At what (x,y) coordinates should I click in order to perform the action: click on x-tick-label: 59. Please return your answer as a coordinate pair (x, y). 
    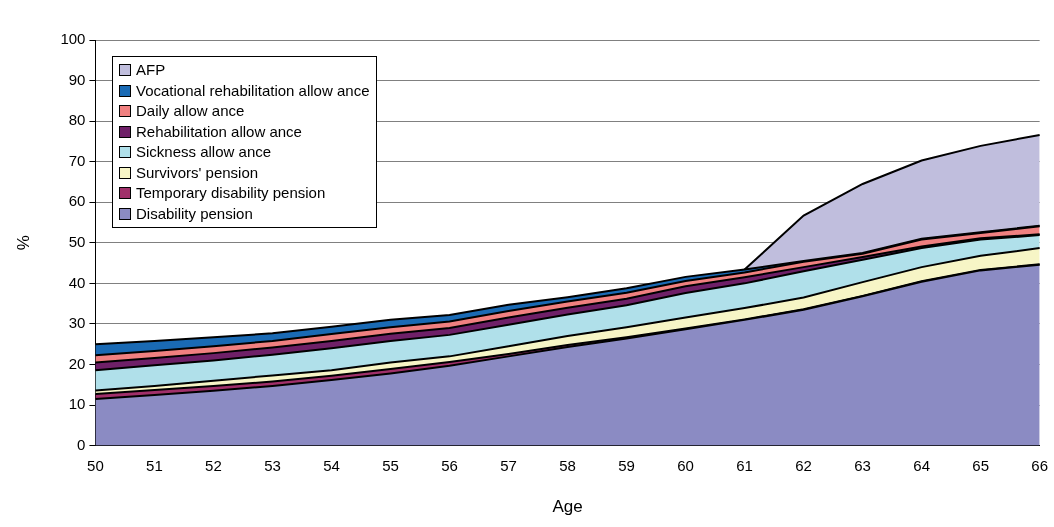
    Looking at the image, I should click on (626, 465).